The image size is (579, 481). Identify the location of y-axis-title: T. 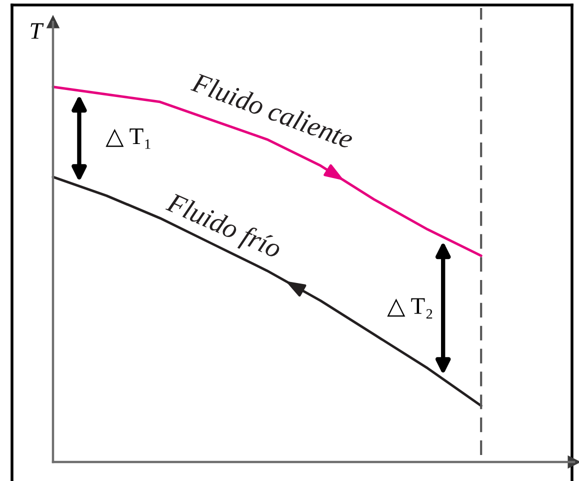
(37, 31).